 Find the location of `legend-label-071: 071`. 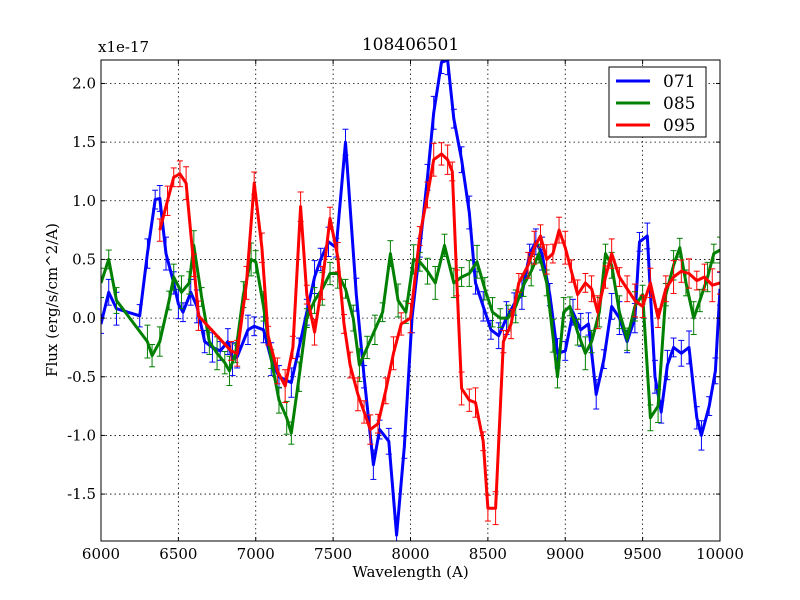

legend-label-071: 071 is located at coordinates (679, 82).